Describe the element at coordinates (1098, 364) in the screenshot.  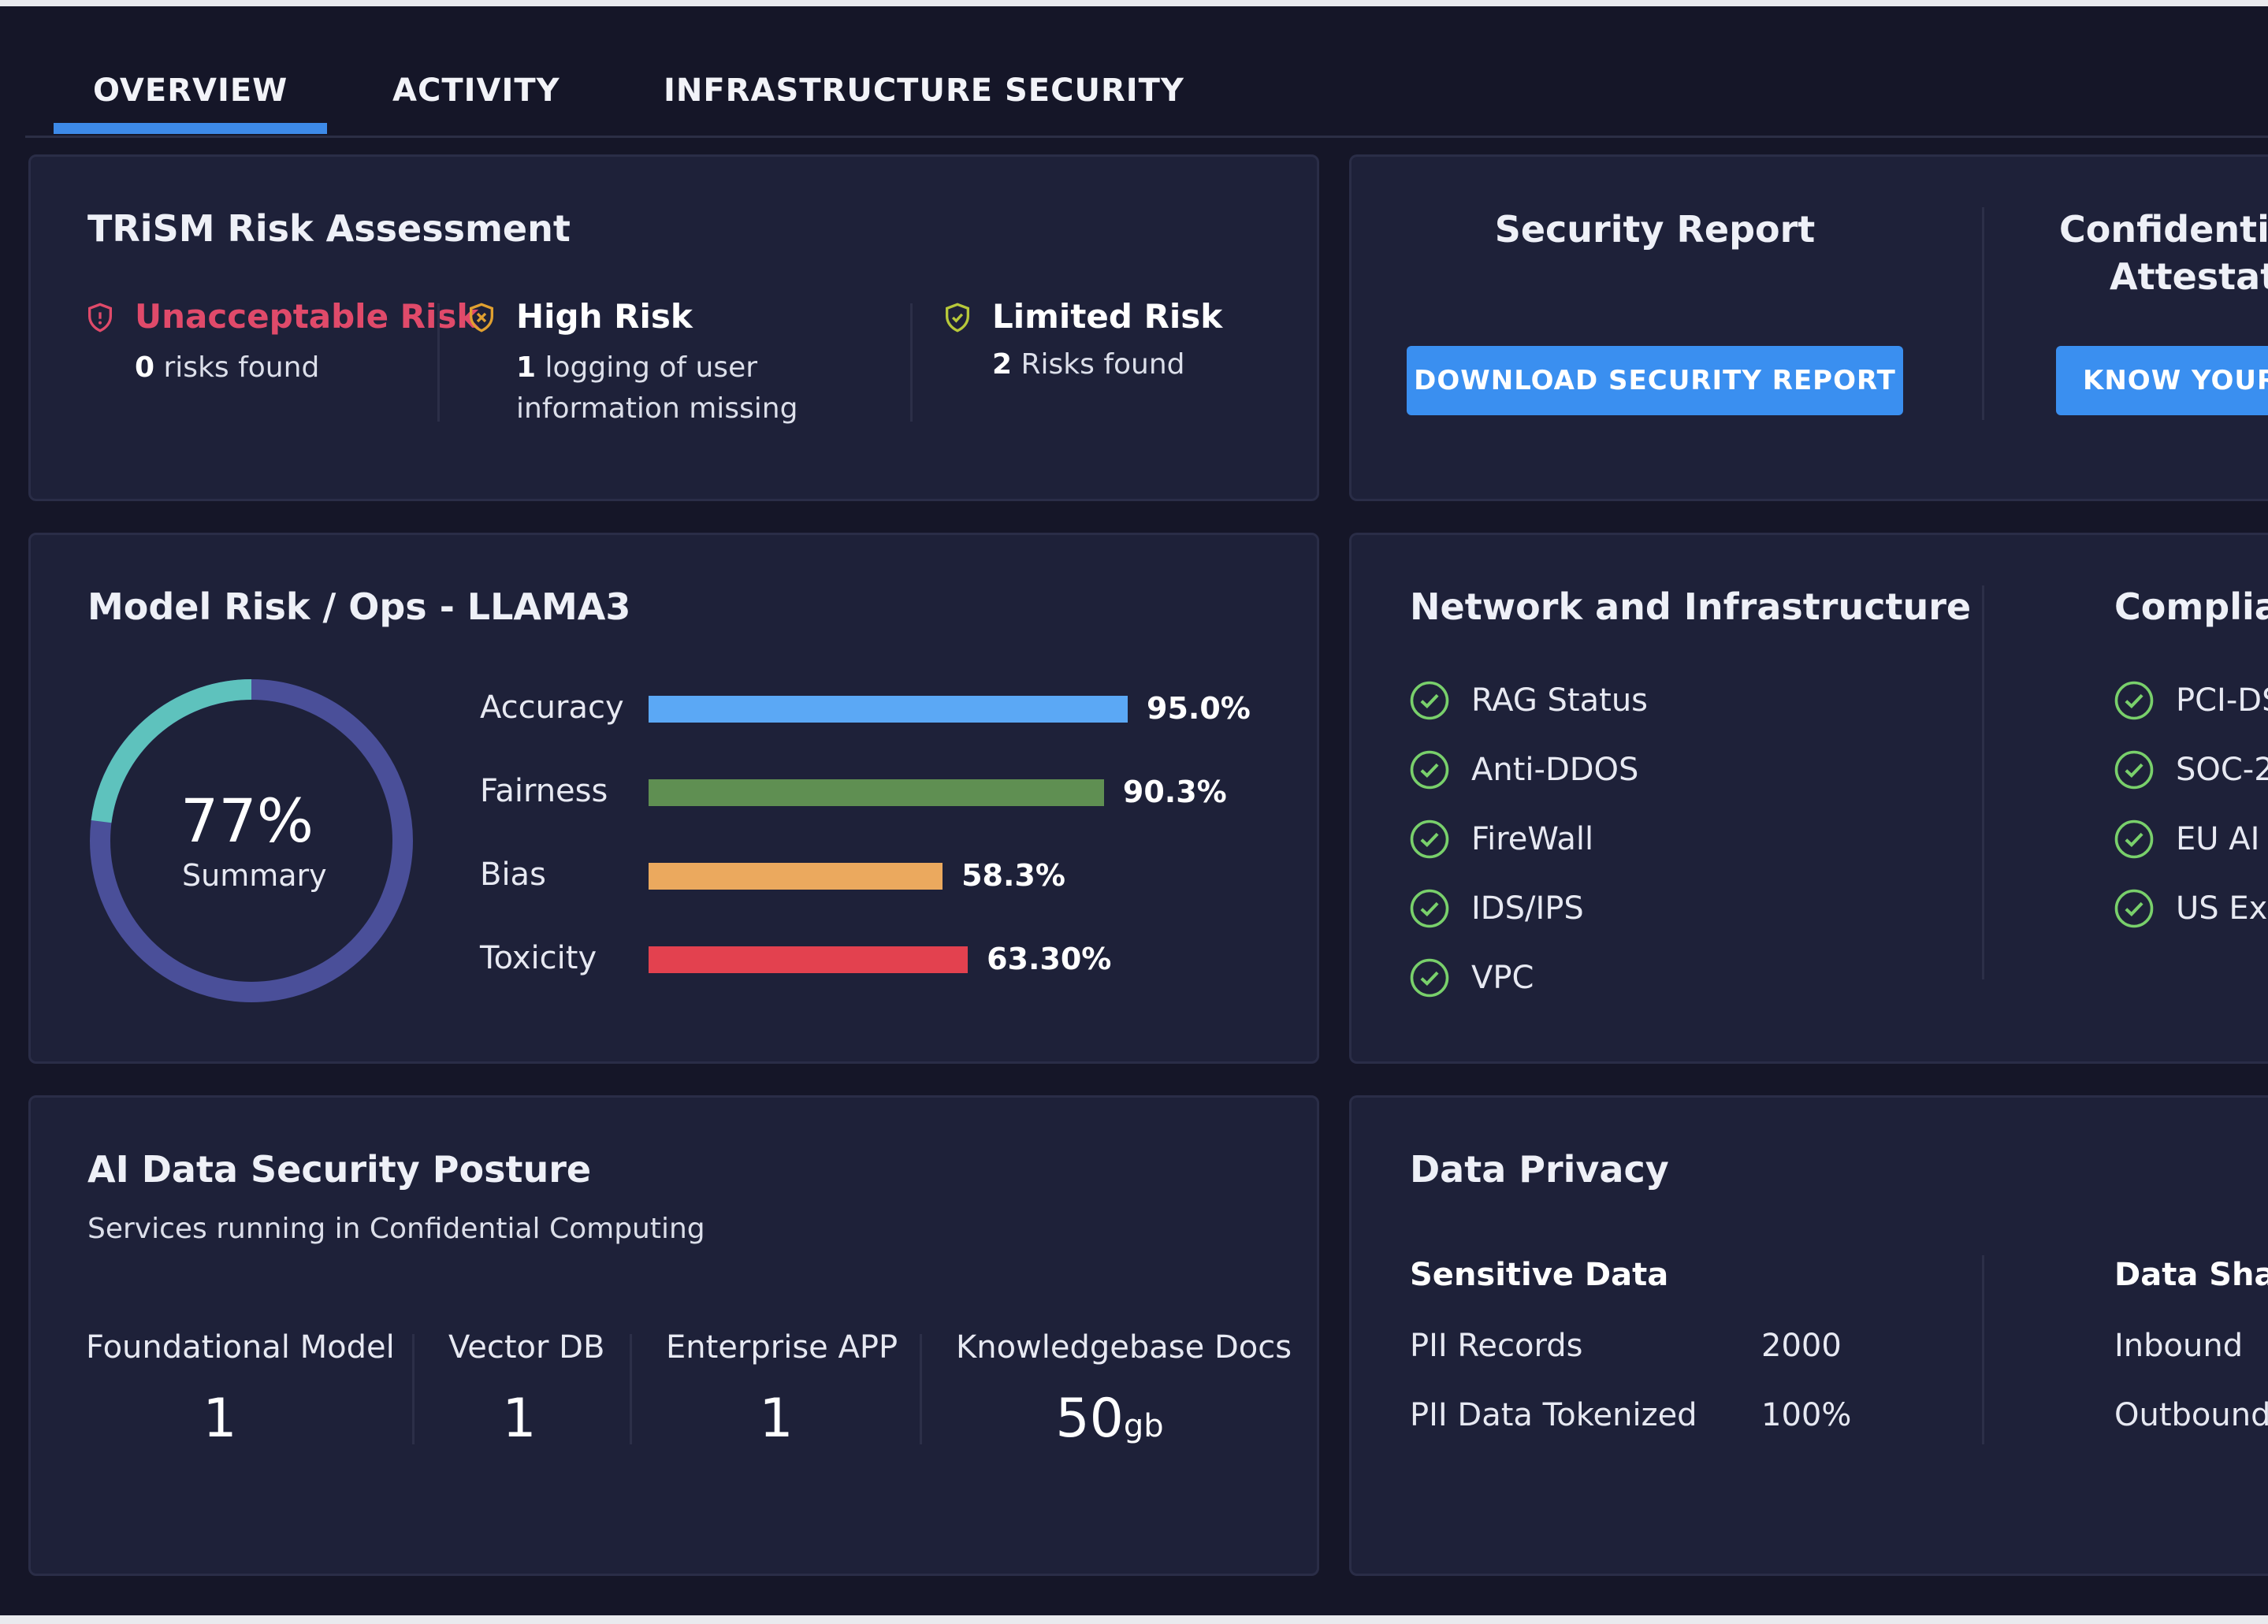
I see `limited-risk-text: Risks found` at that location.